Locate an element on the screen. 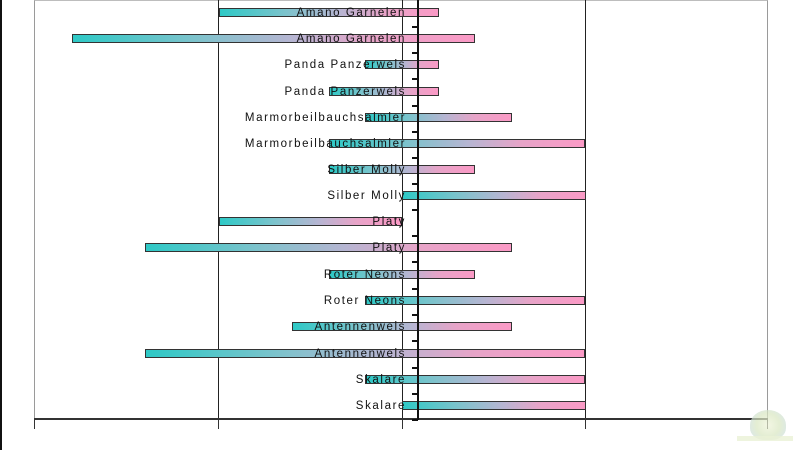 This screenshot has height=450, width=800. watermark-logo-base is located at coordinates (765, 438).